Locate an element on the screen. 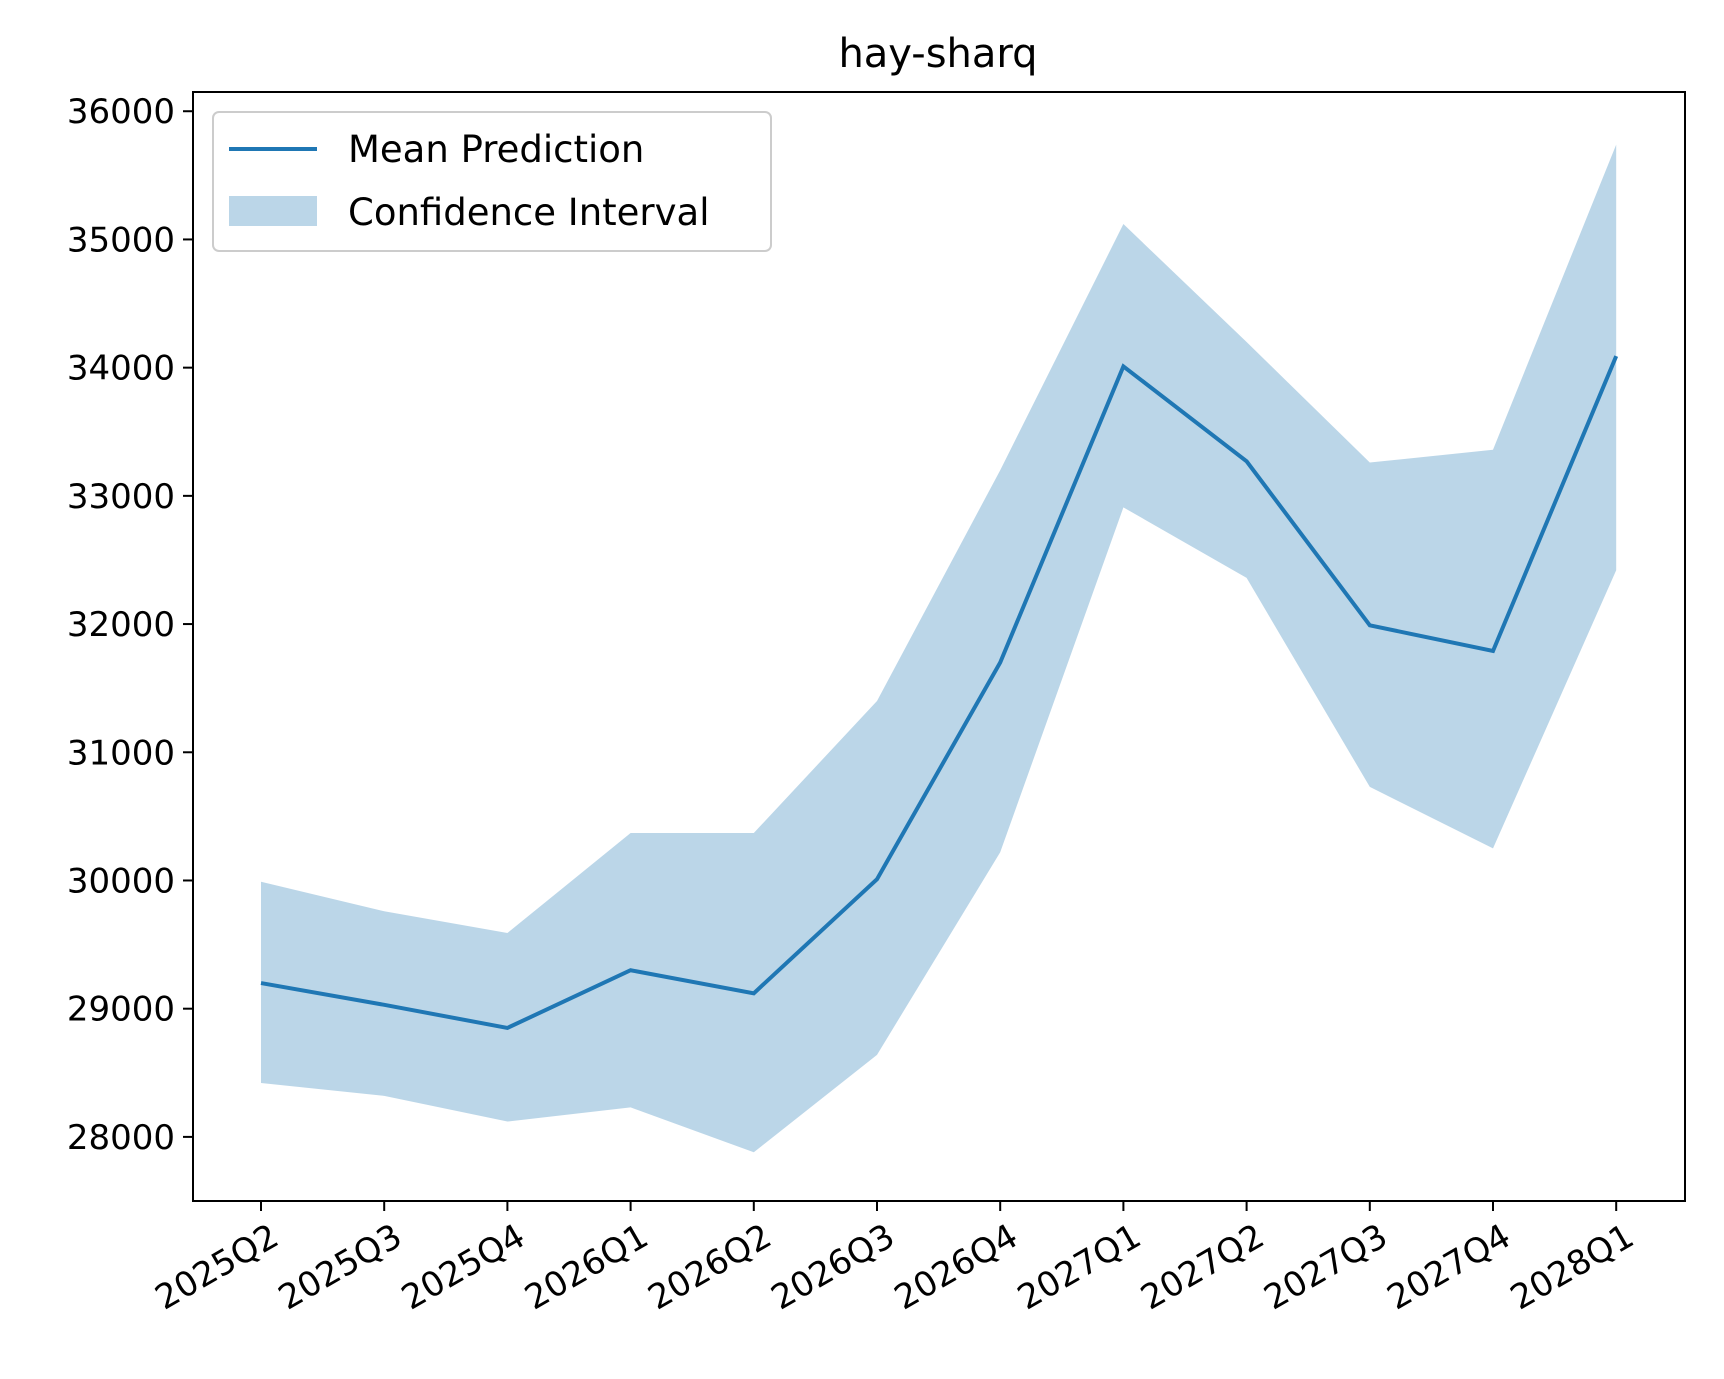 Image resolution: width=1724 pixels, height=1379 pixels. y-tick-label: 28000 is located at coordinates (121, 1138).